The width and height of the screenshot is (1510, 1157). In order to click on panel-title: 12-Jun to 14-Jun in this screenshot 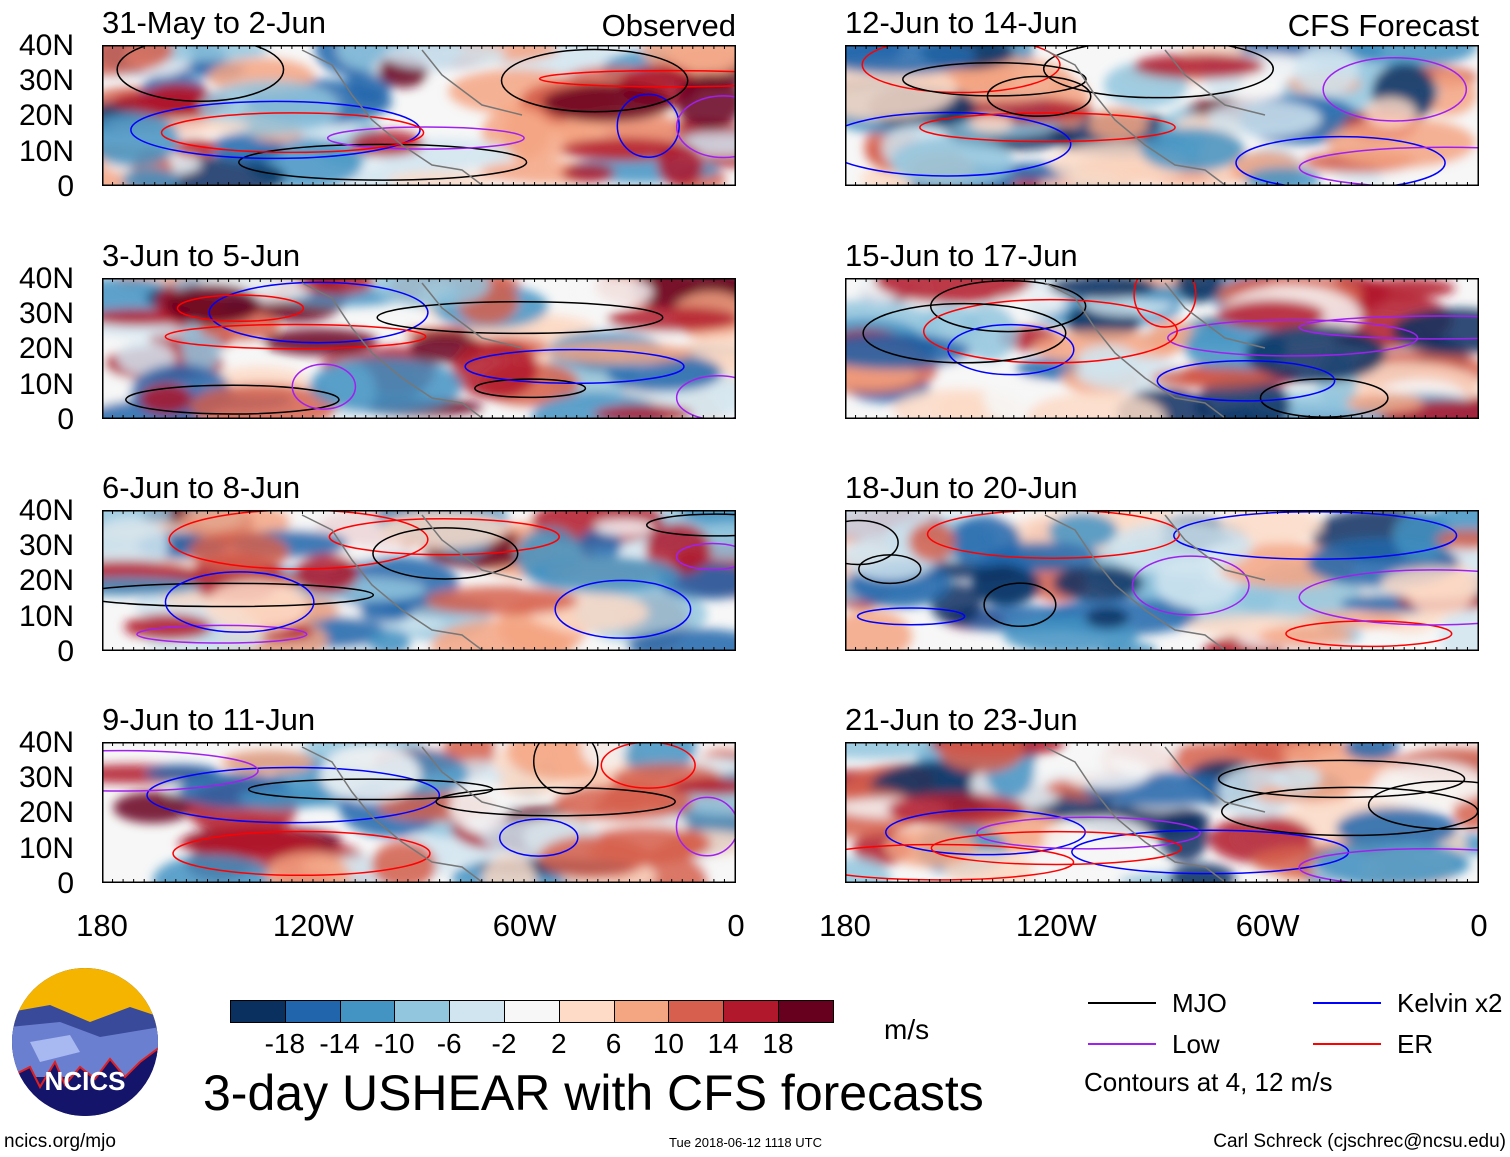, I will do `click(961, 22)`.